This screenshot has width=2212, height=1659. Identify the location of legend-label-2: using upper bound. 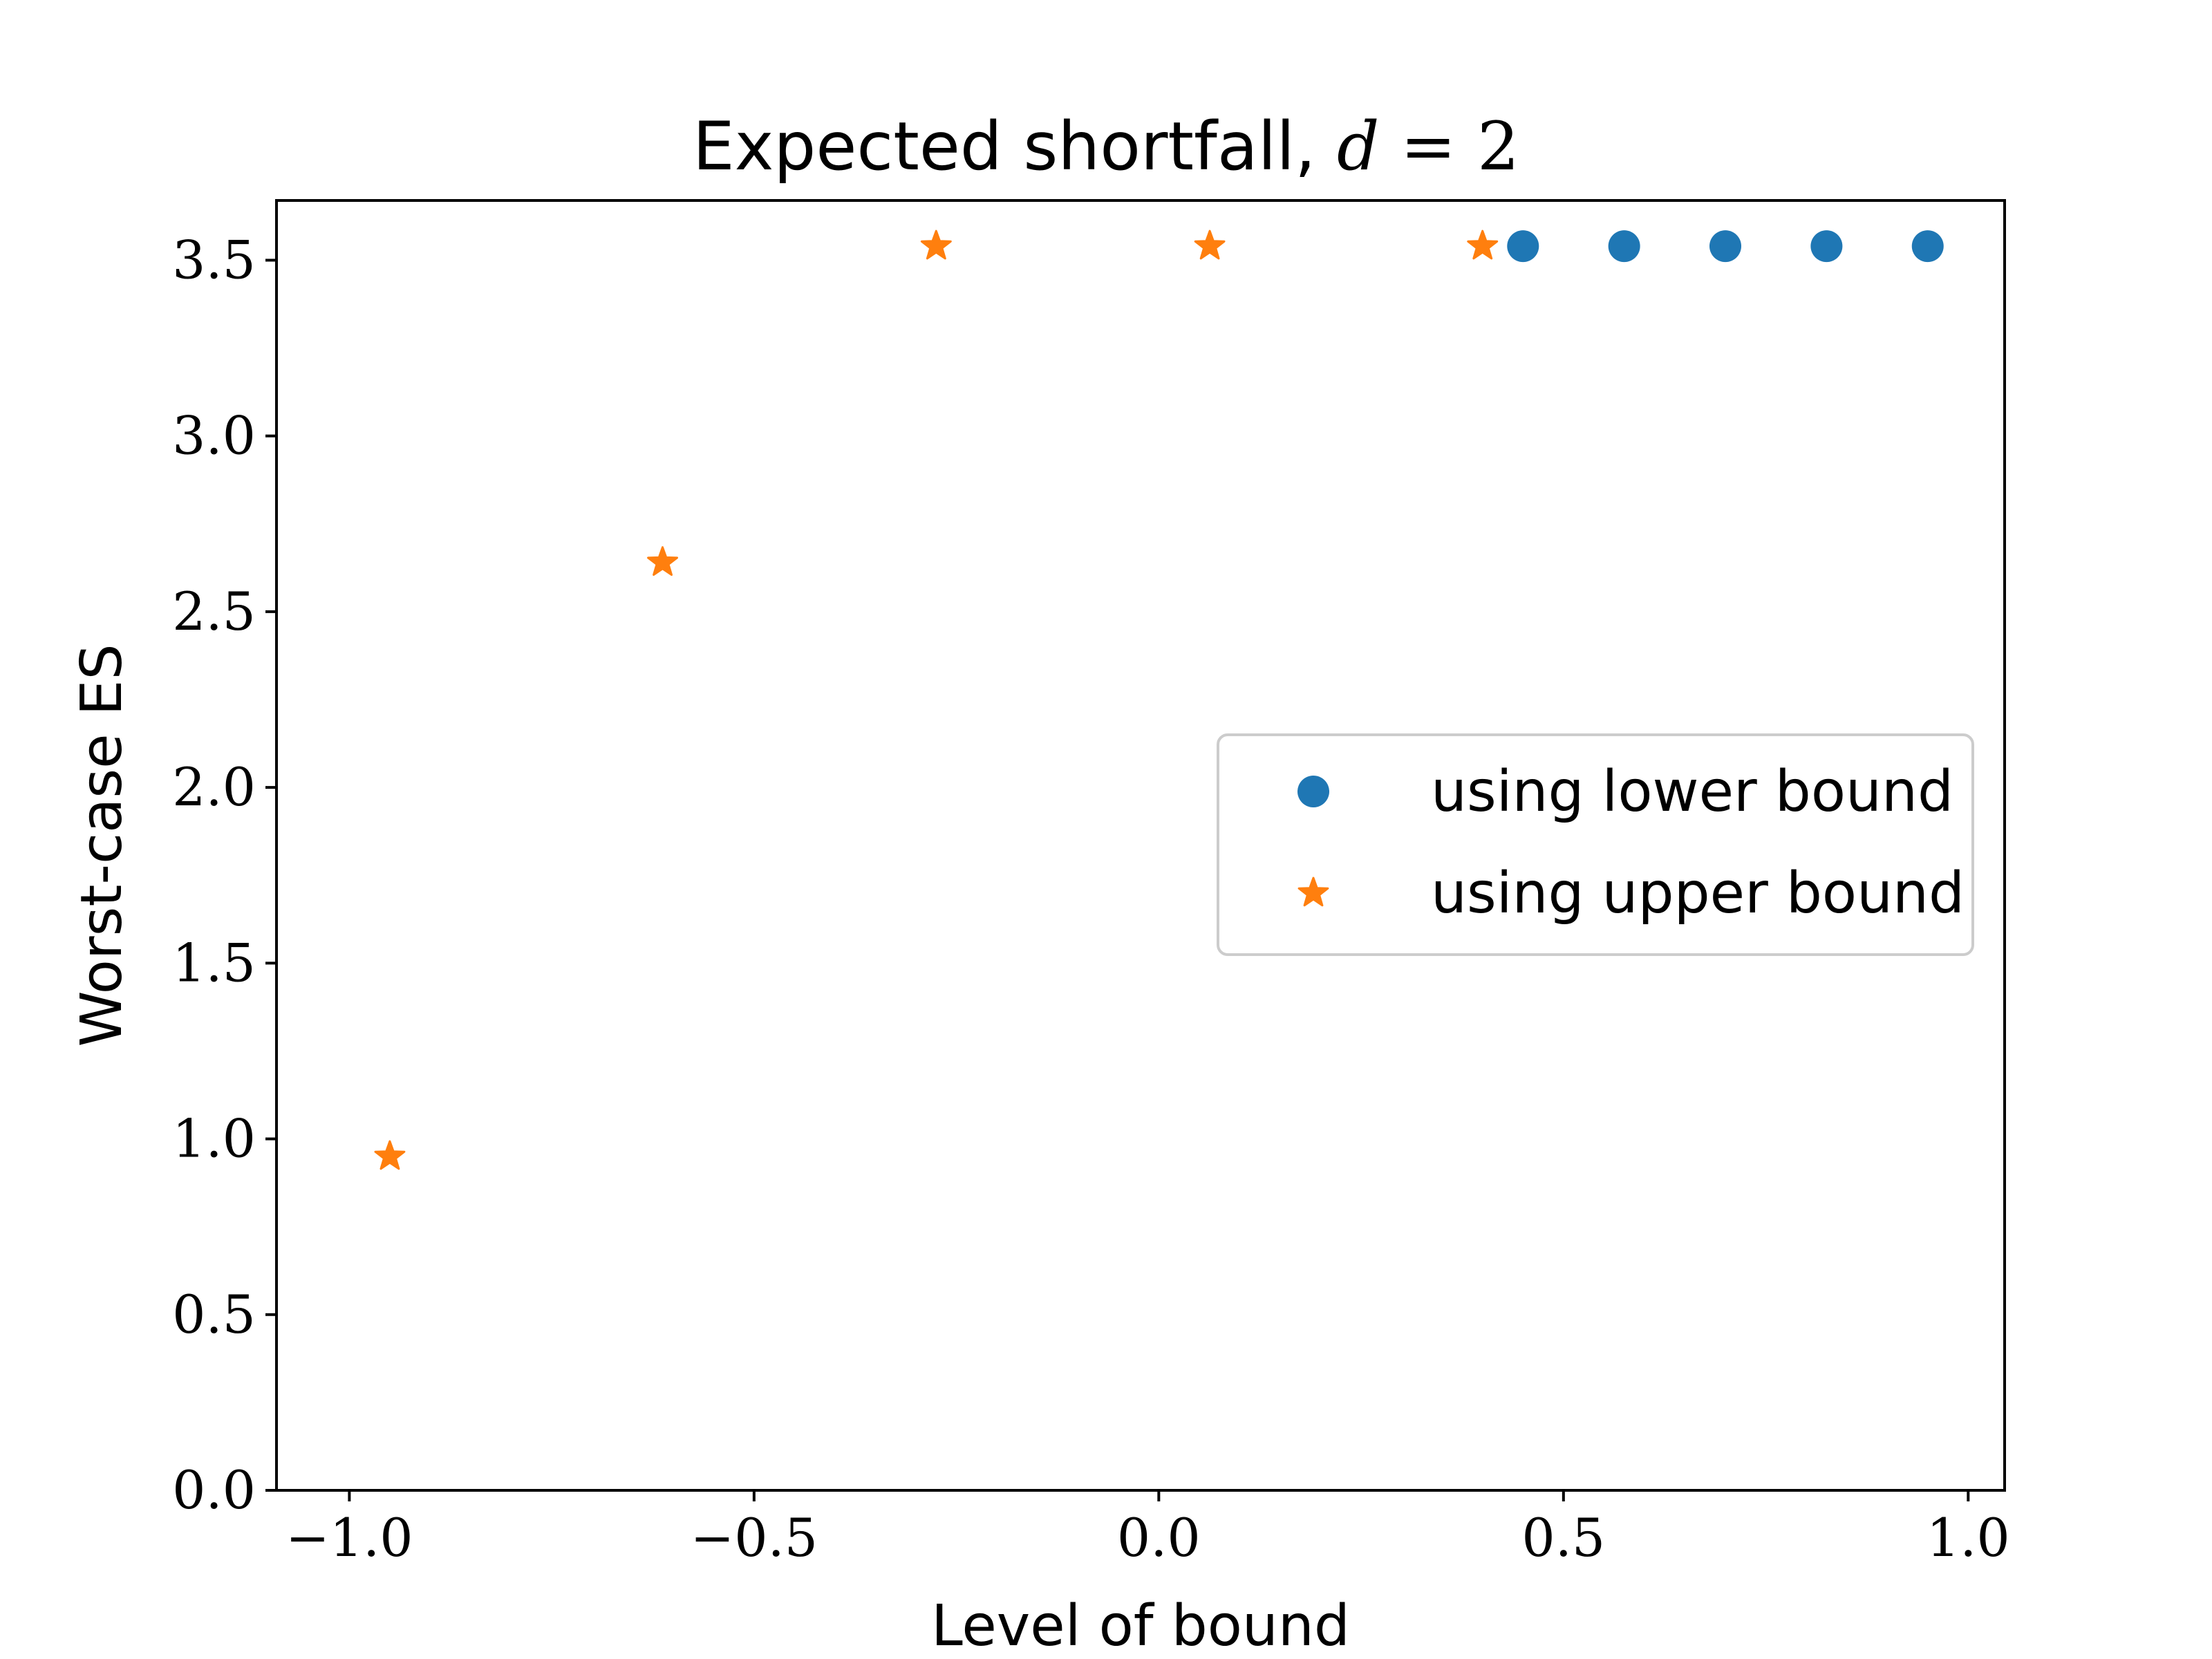
(1698, 894).